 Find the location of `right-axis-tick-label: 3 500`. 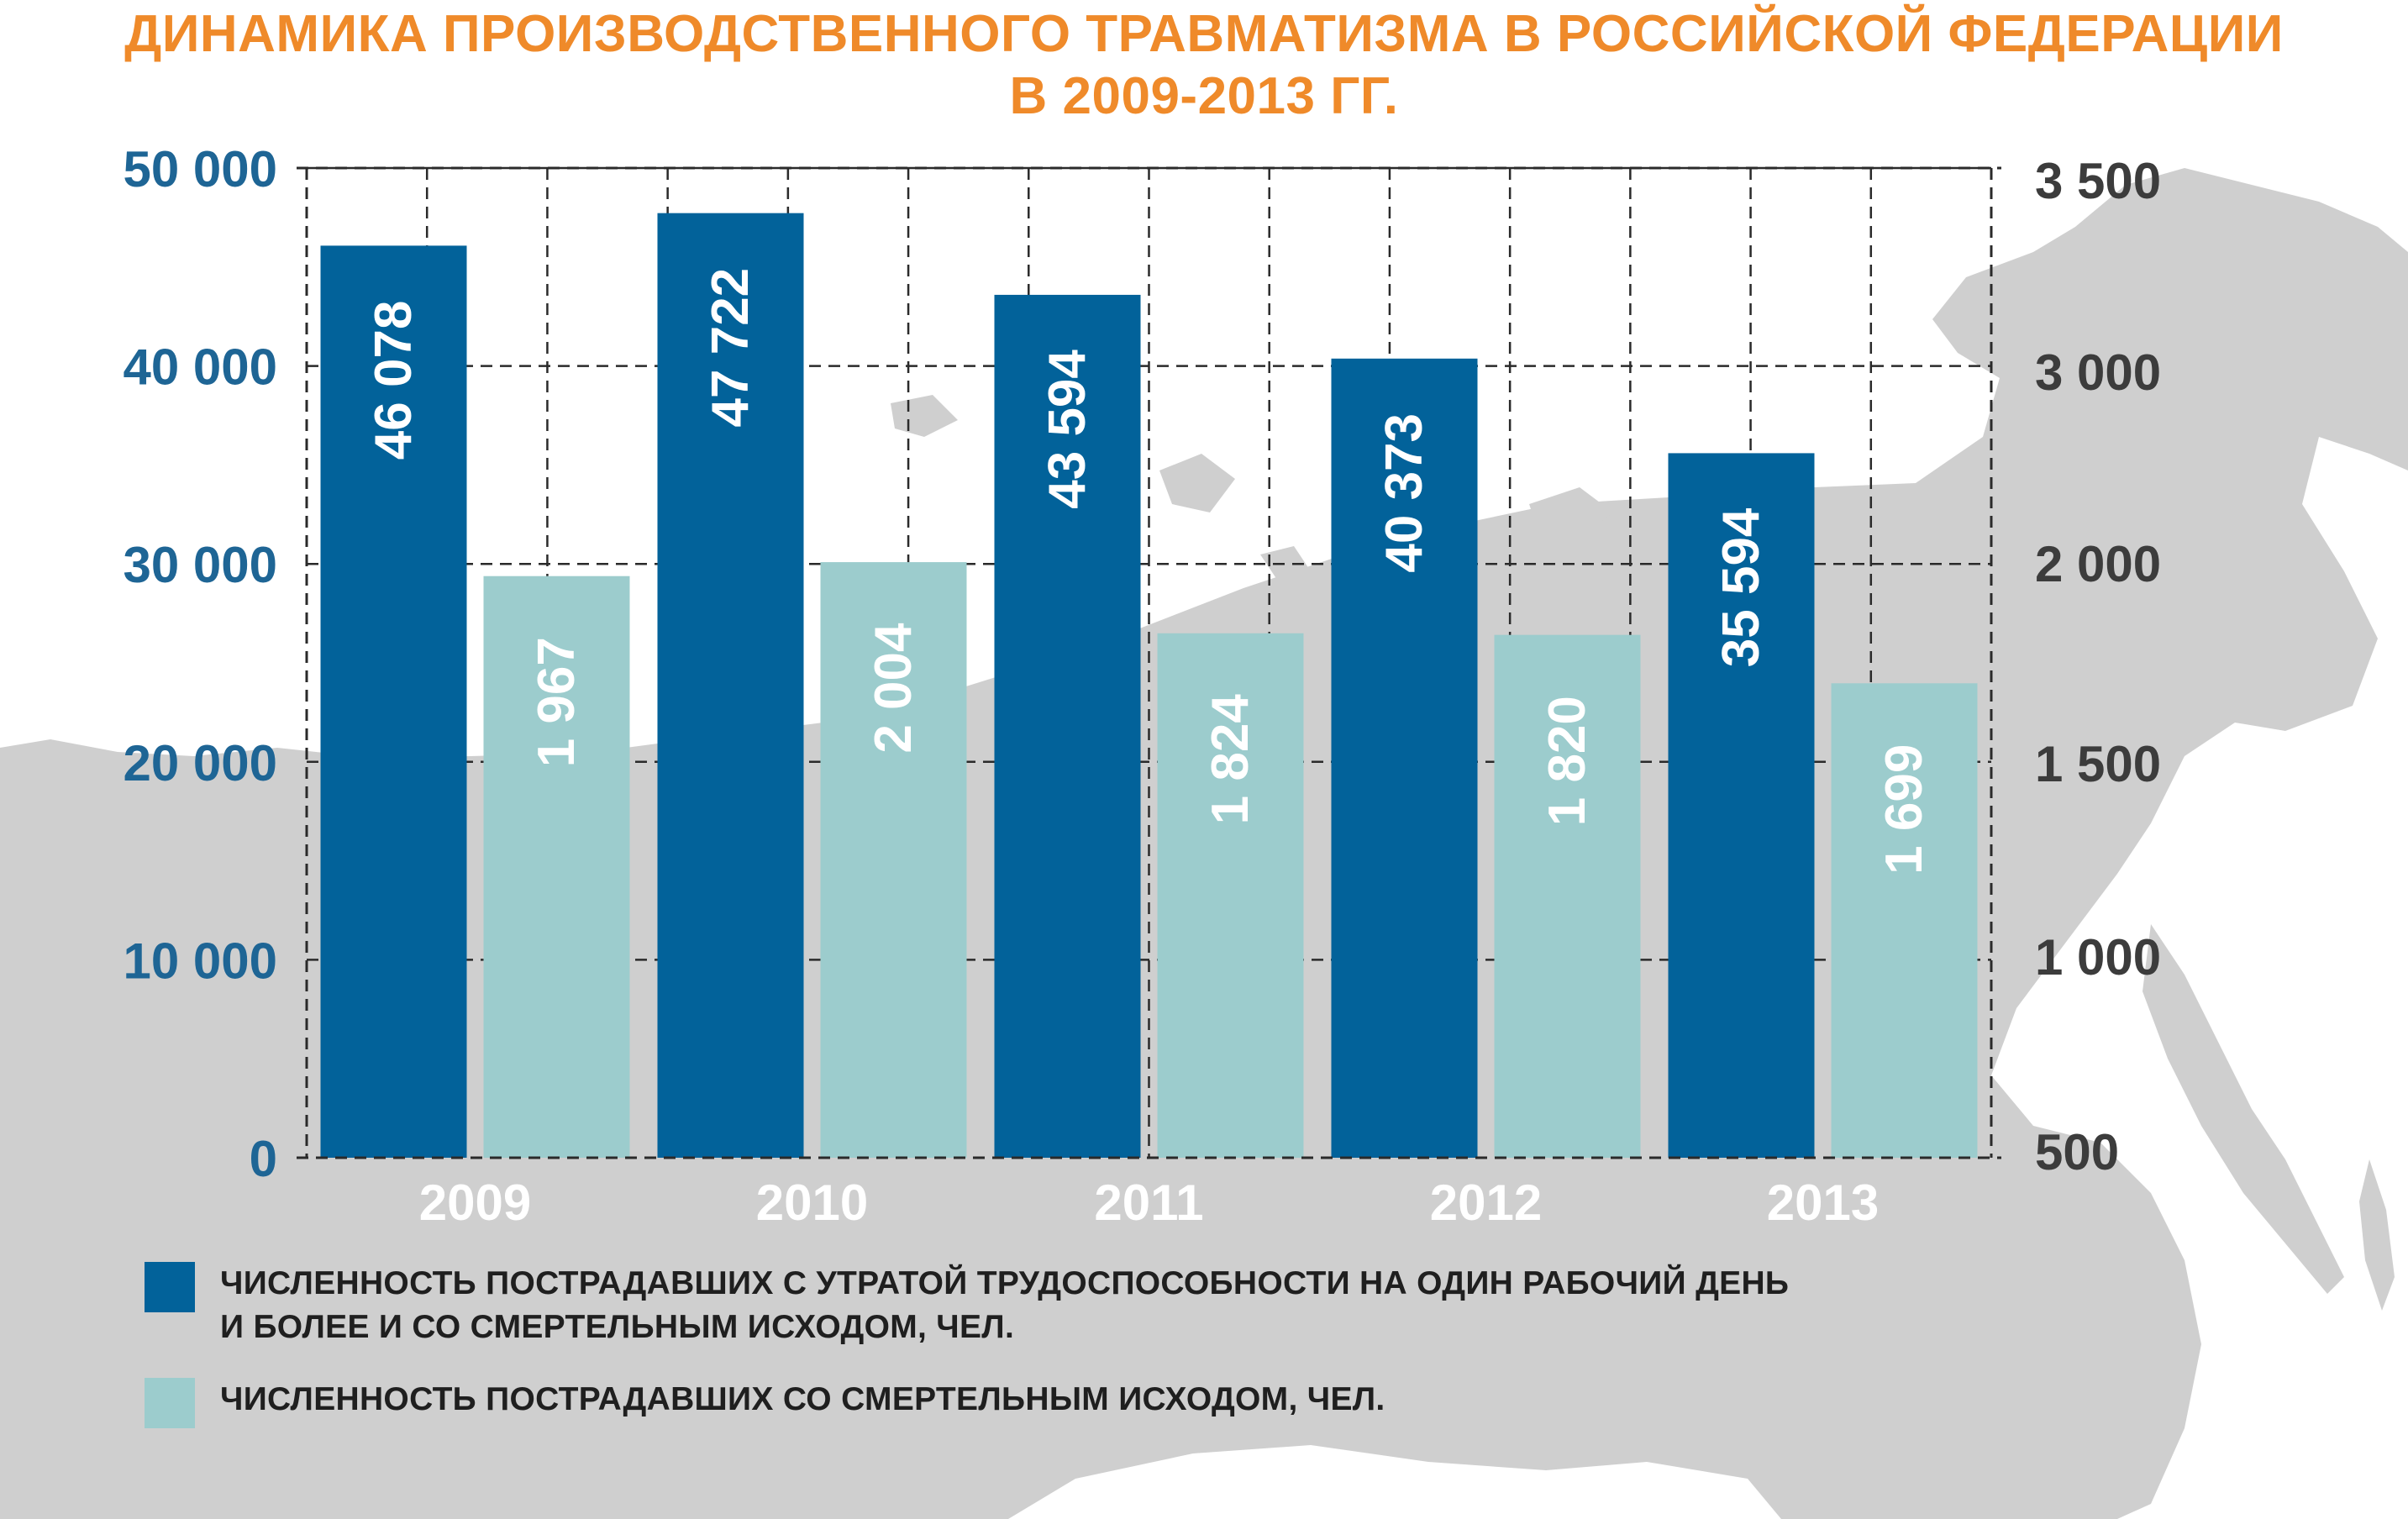

right-axis-tick-label: 3 500 is located at coordinates (2098, 181).